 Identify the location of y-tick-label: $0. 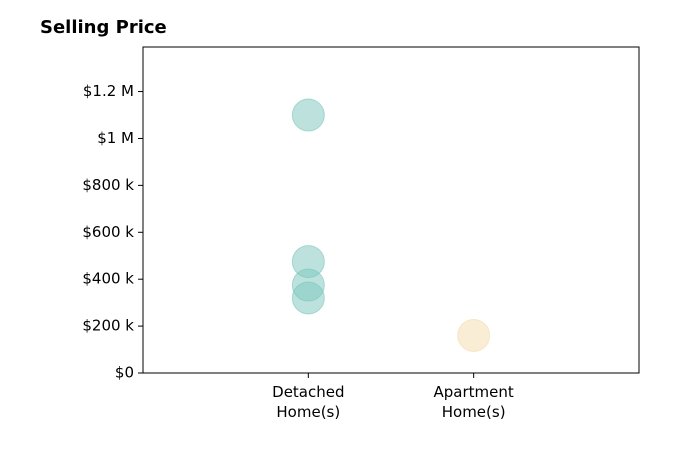
(124, 373).